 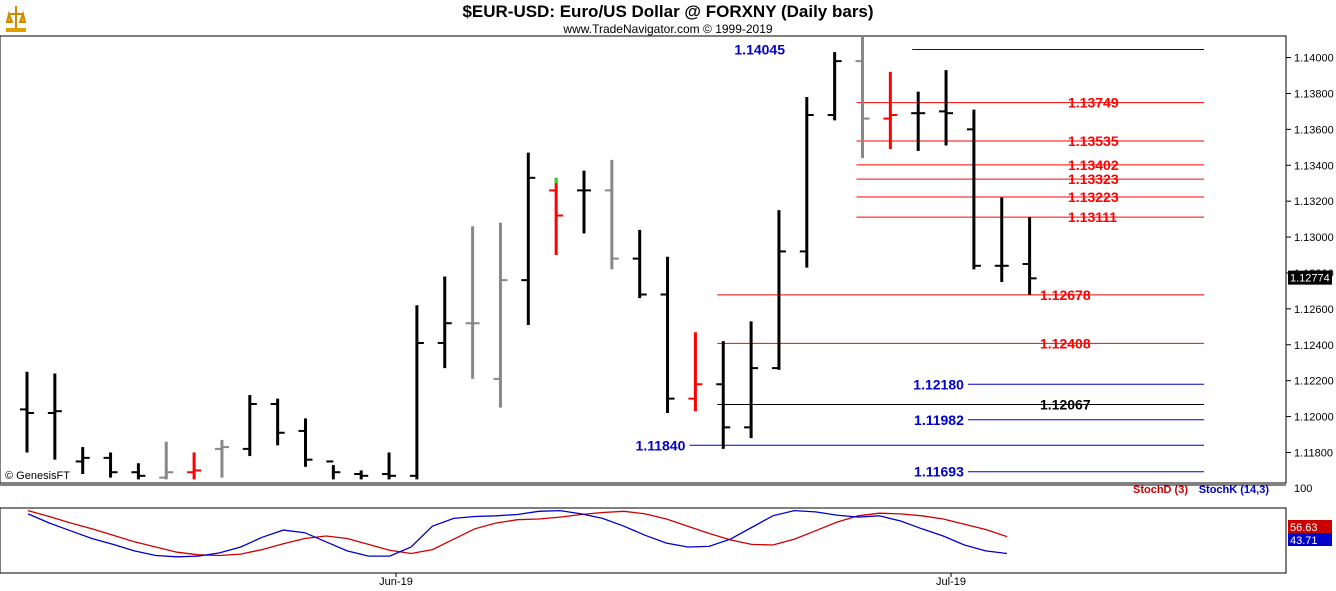 What do you see at coordinates (1314, 94) in the screenshot?
I see `price-axis-label: 1.13800` at bounding box center [1314, 94].